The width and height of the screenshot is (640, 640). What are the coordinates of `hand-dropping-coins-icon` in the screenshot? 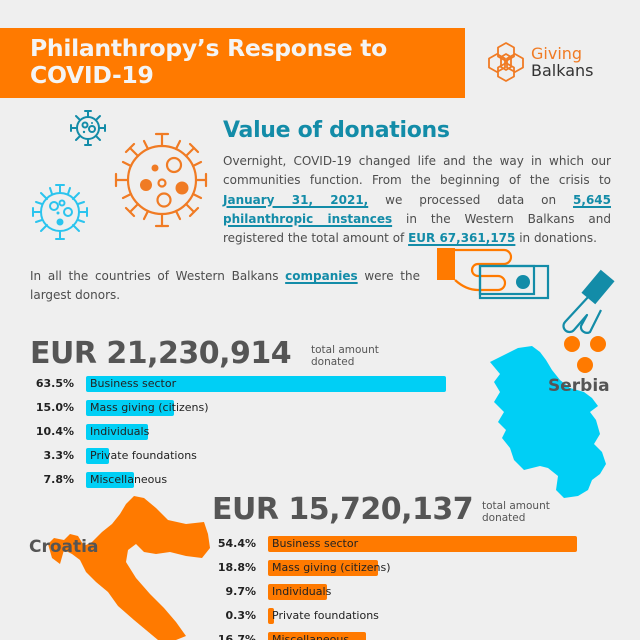 It's located at (588, 301).